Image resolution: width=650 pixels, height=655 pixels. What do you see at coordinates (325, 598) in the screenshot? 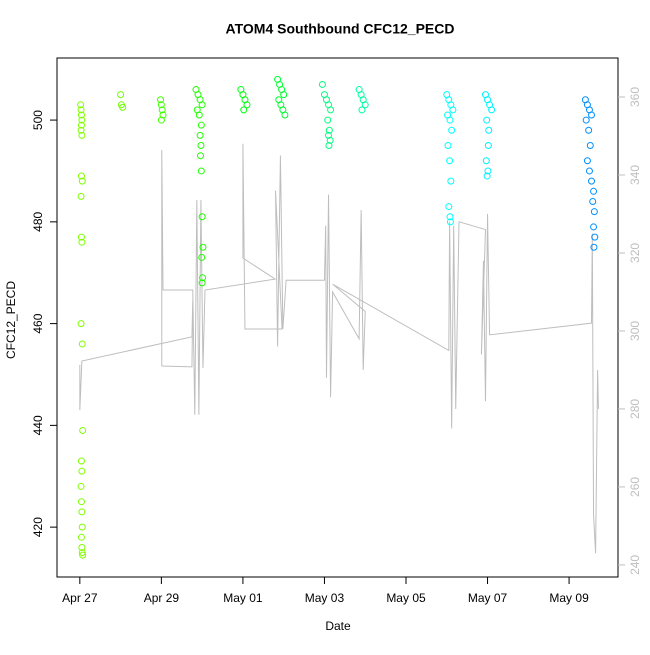
I see `x-tick-label: May 03` at bounding box center [325, 598].